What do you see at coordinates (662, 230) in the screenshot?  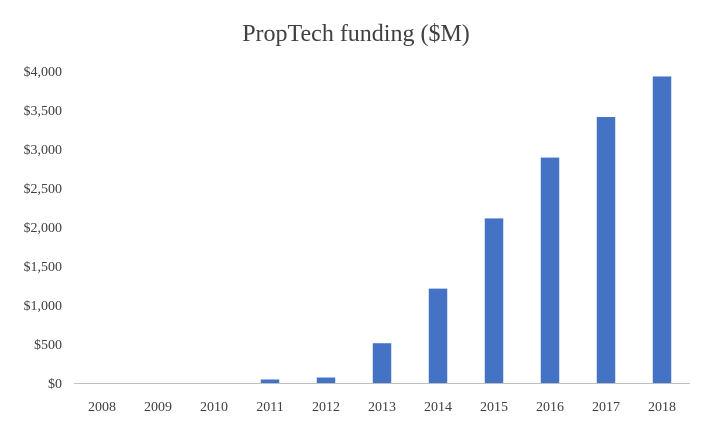 I see `bar-2018` at bounding box center [662, 230].